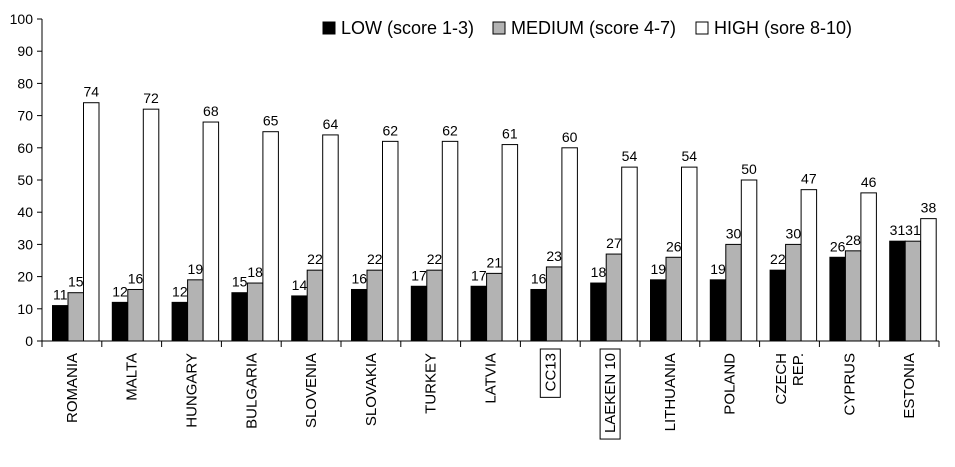 The width and height of the screenshot is (955, 467). I want to click on data-label: 21, so click(495, 262).